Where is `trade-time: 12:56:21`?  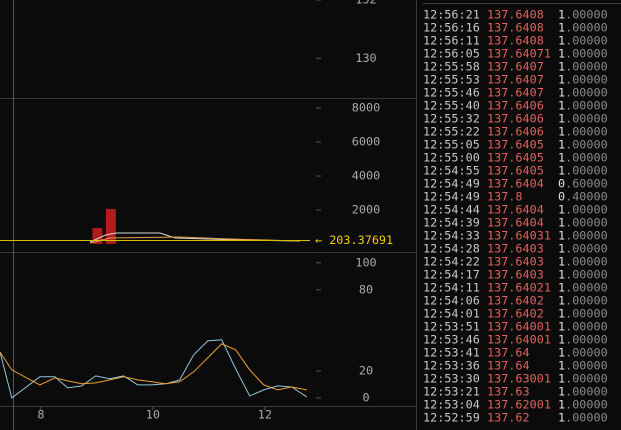
trade-time: 12:56:21 is located at coordinates (451, 15).